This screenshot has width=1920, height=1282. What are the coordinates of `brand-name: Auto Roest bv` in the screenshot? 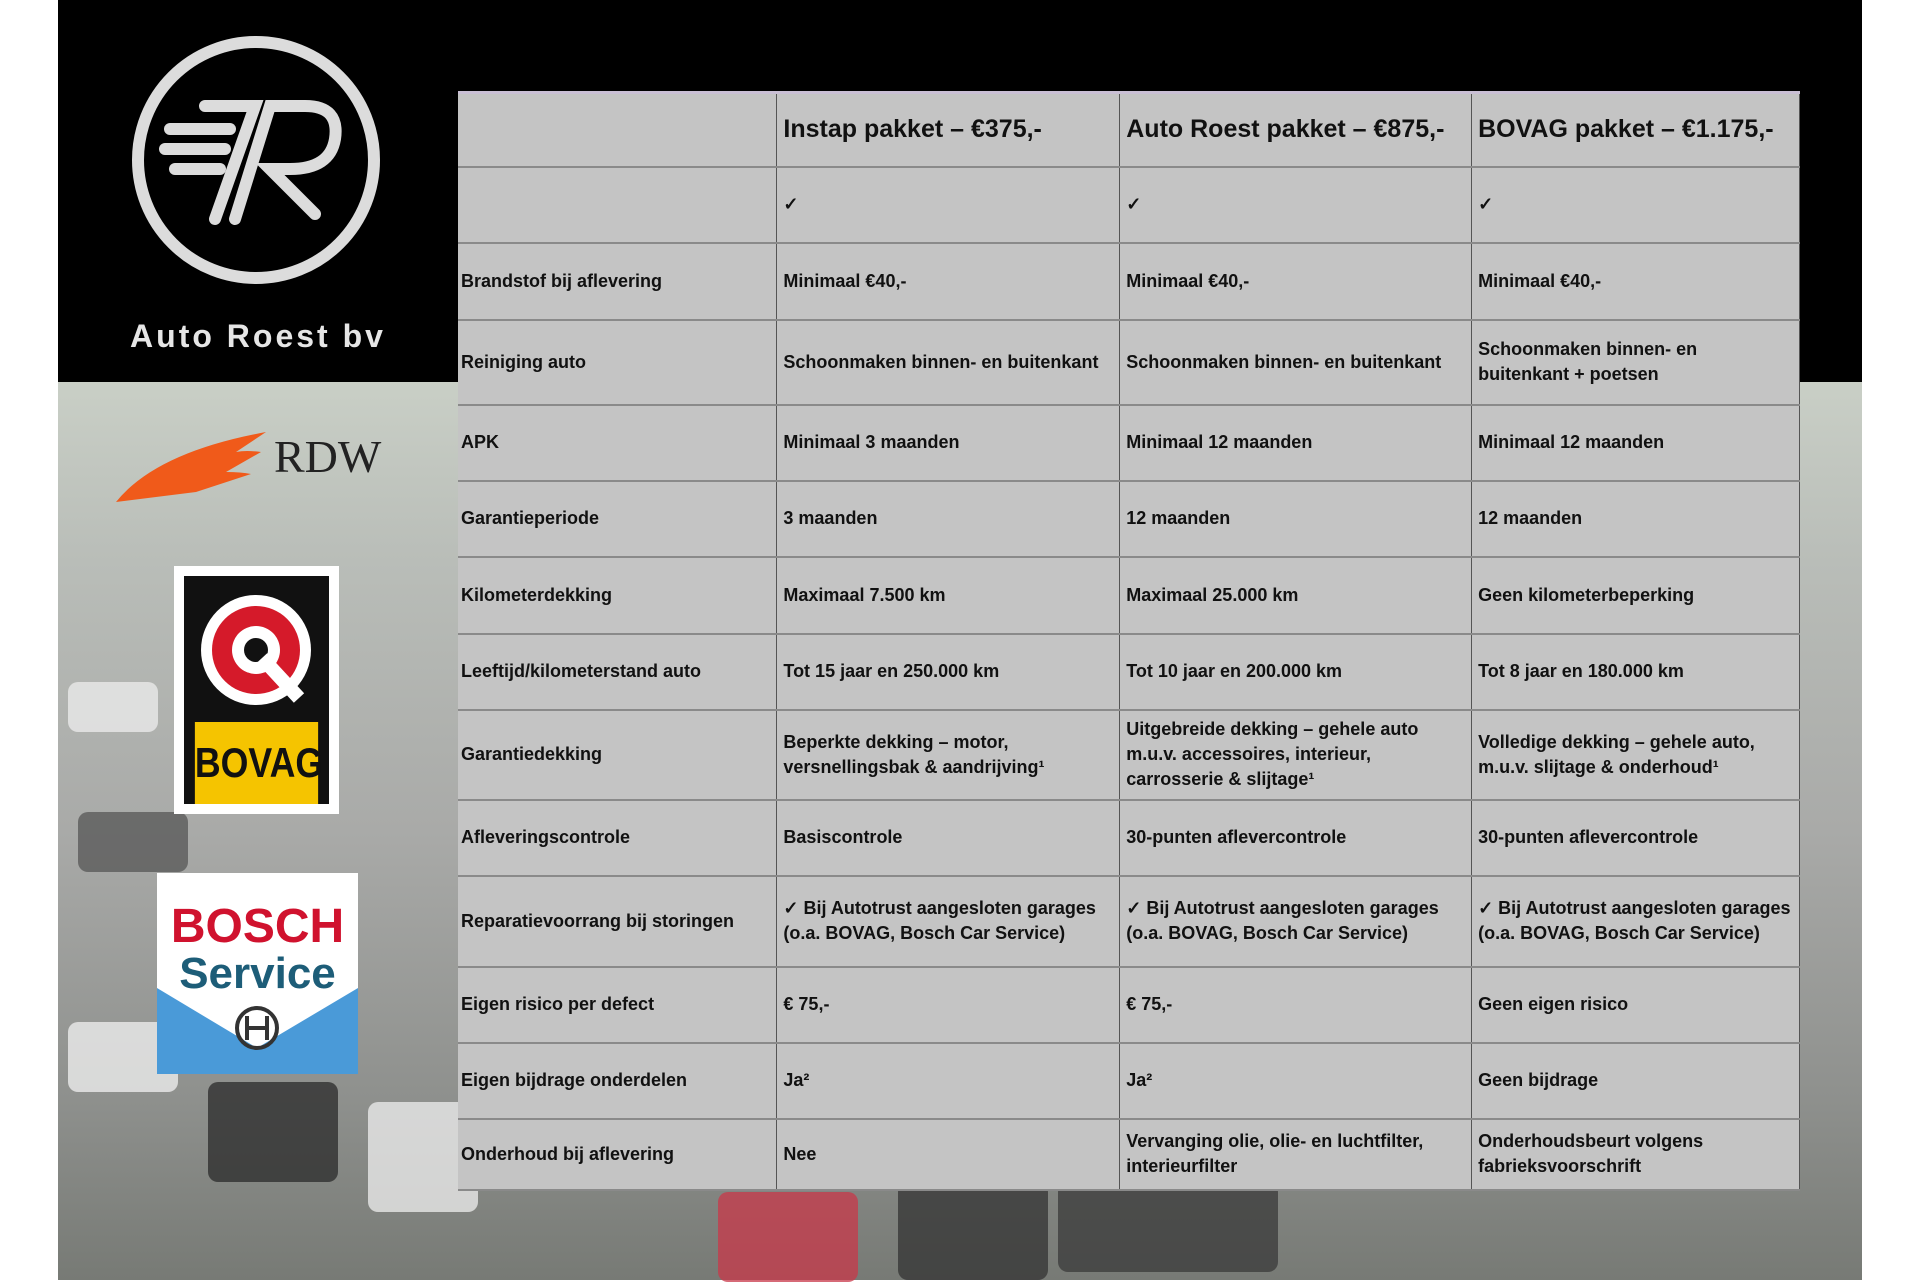 It's located at (258, 336).